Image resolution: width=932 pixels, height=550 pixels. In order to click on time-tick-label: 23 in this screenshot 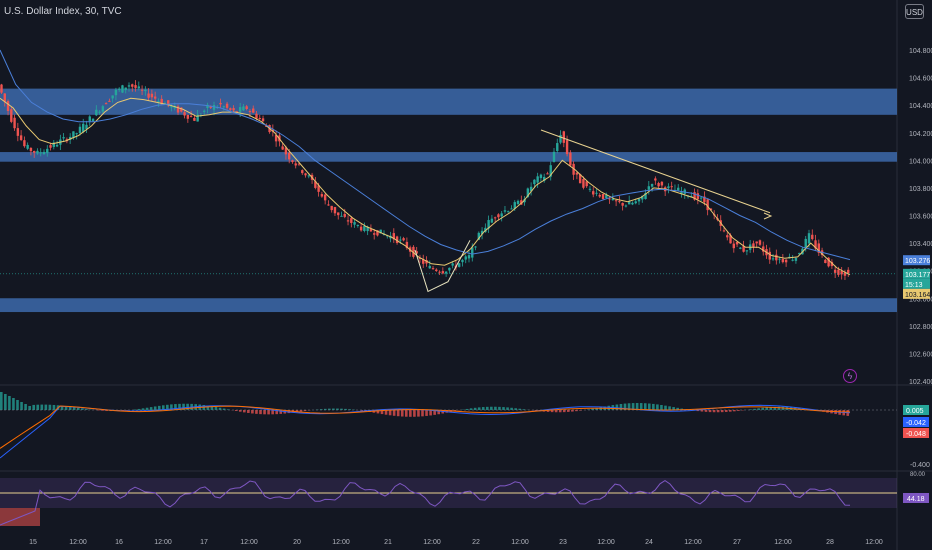, I will do `click(563, 542)`.